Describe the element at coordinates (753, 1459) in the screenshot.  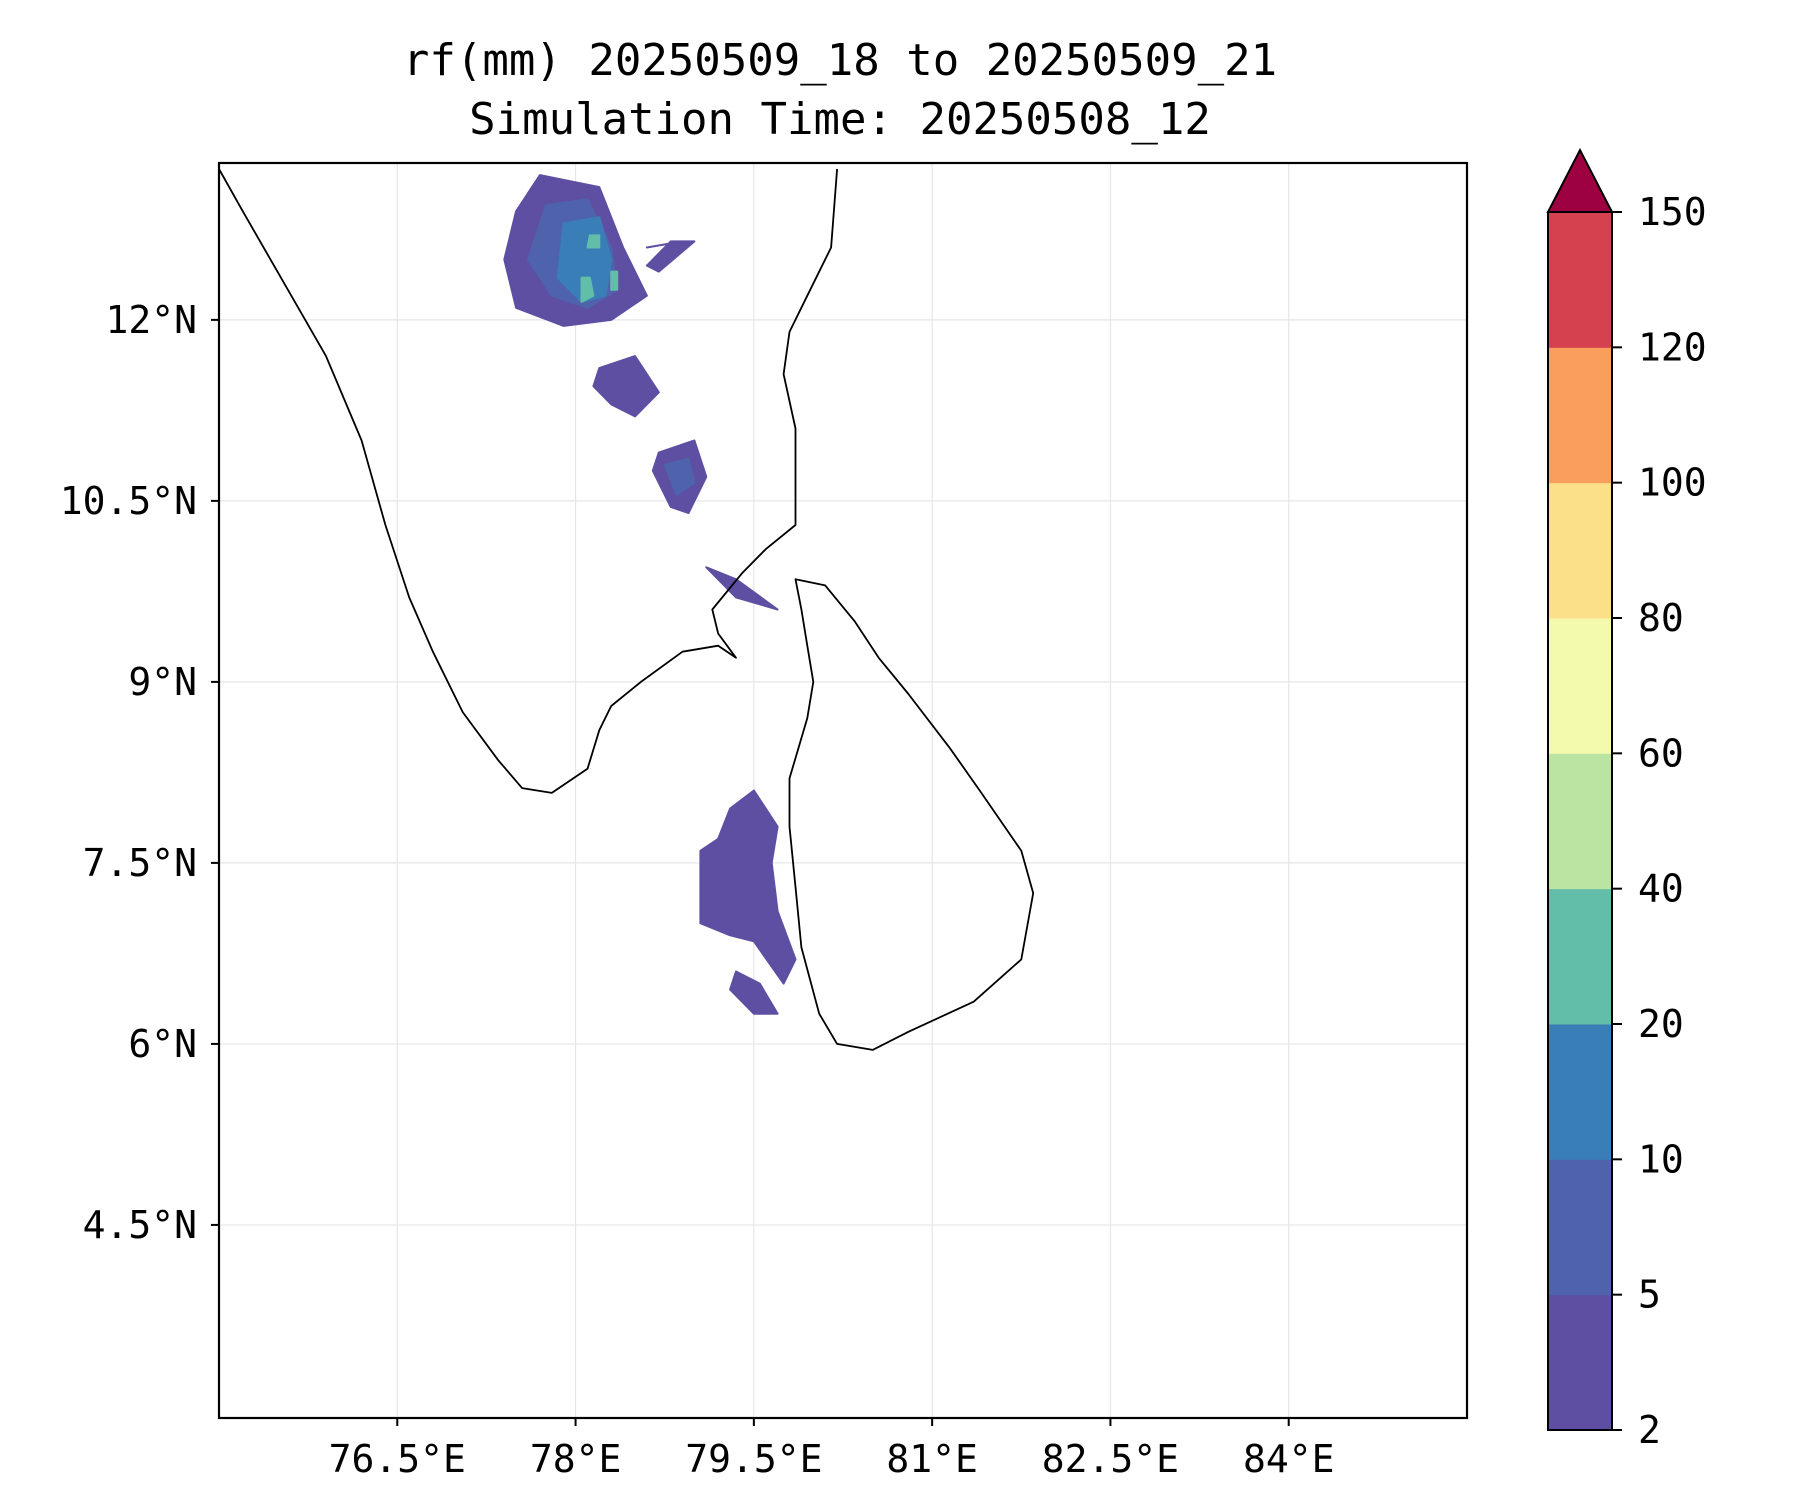
I see `lon-tick-label-2: 79.5°E` at that location.